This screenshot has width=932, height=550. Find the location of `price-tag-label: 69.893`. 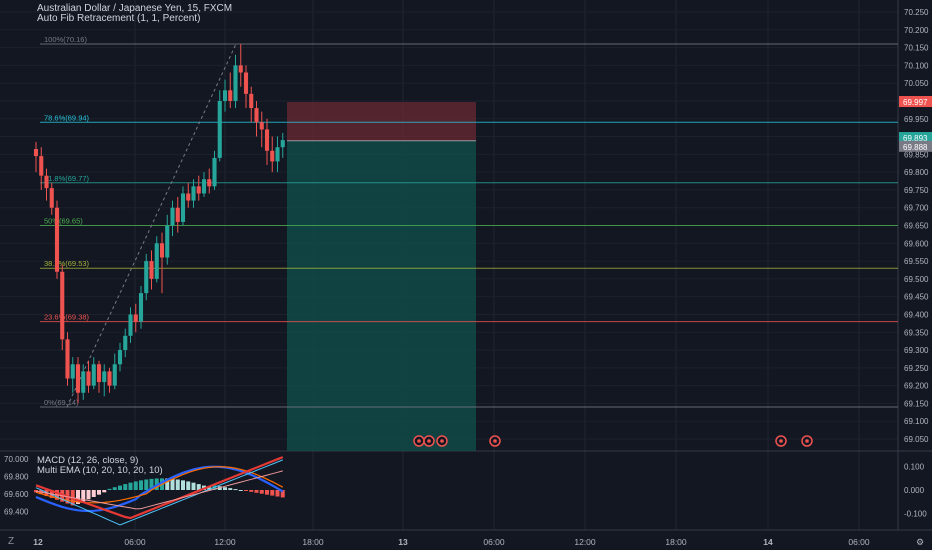

price-tag-label: 69.893 is located at coordinates (915, 138).